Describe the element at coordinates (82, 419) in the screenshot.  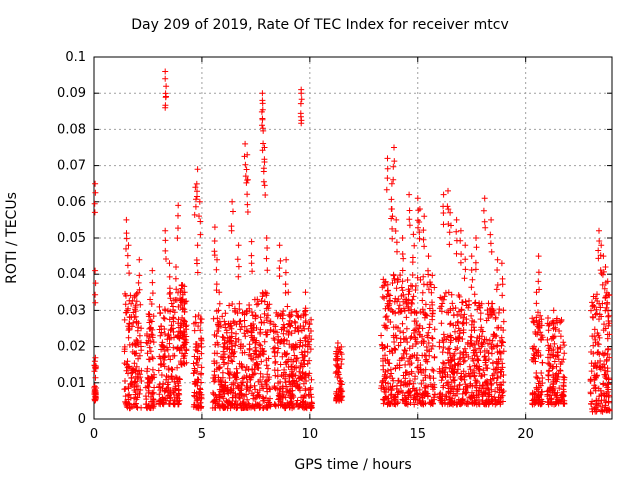
I see `y-tick-label: 0` at that location.